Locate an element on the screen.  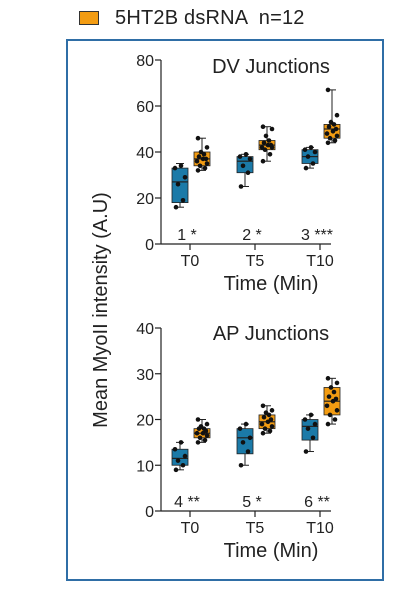
y-axis-label: Mean MyoII intensity (A.U) is located at coordinates (101, 310).